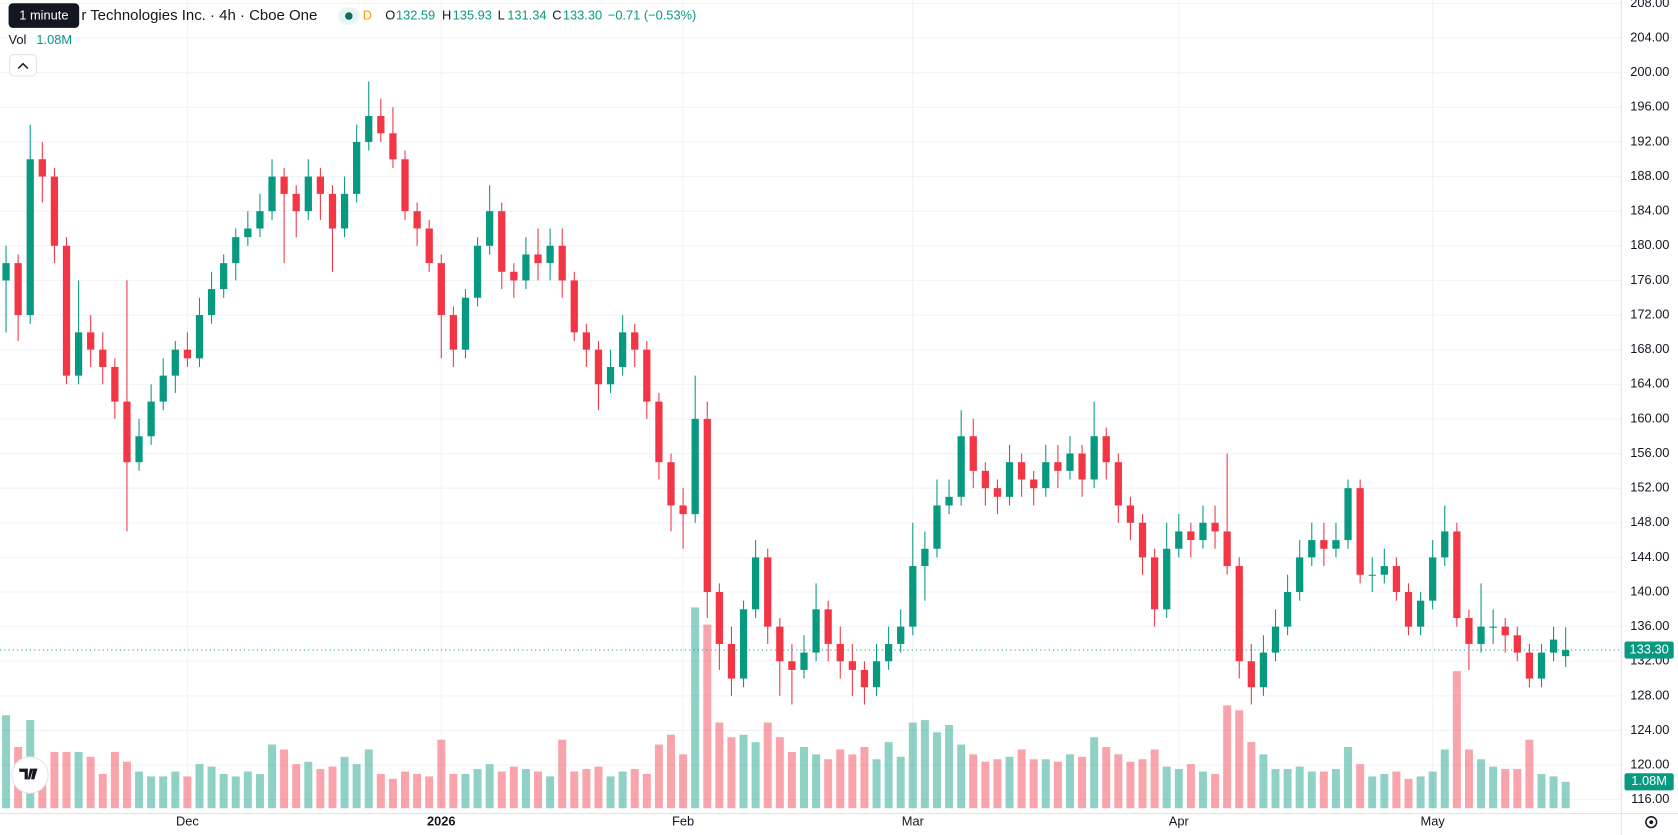  I want to click on y-tick-label: 148.00, so click(1649, 521).